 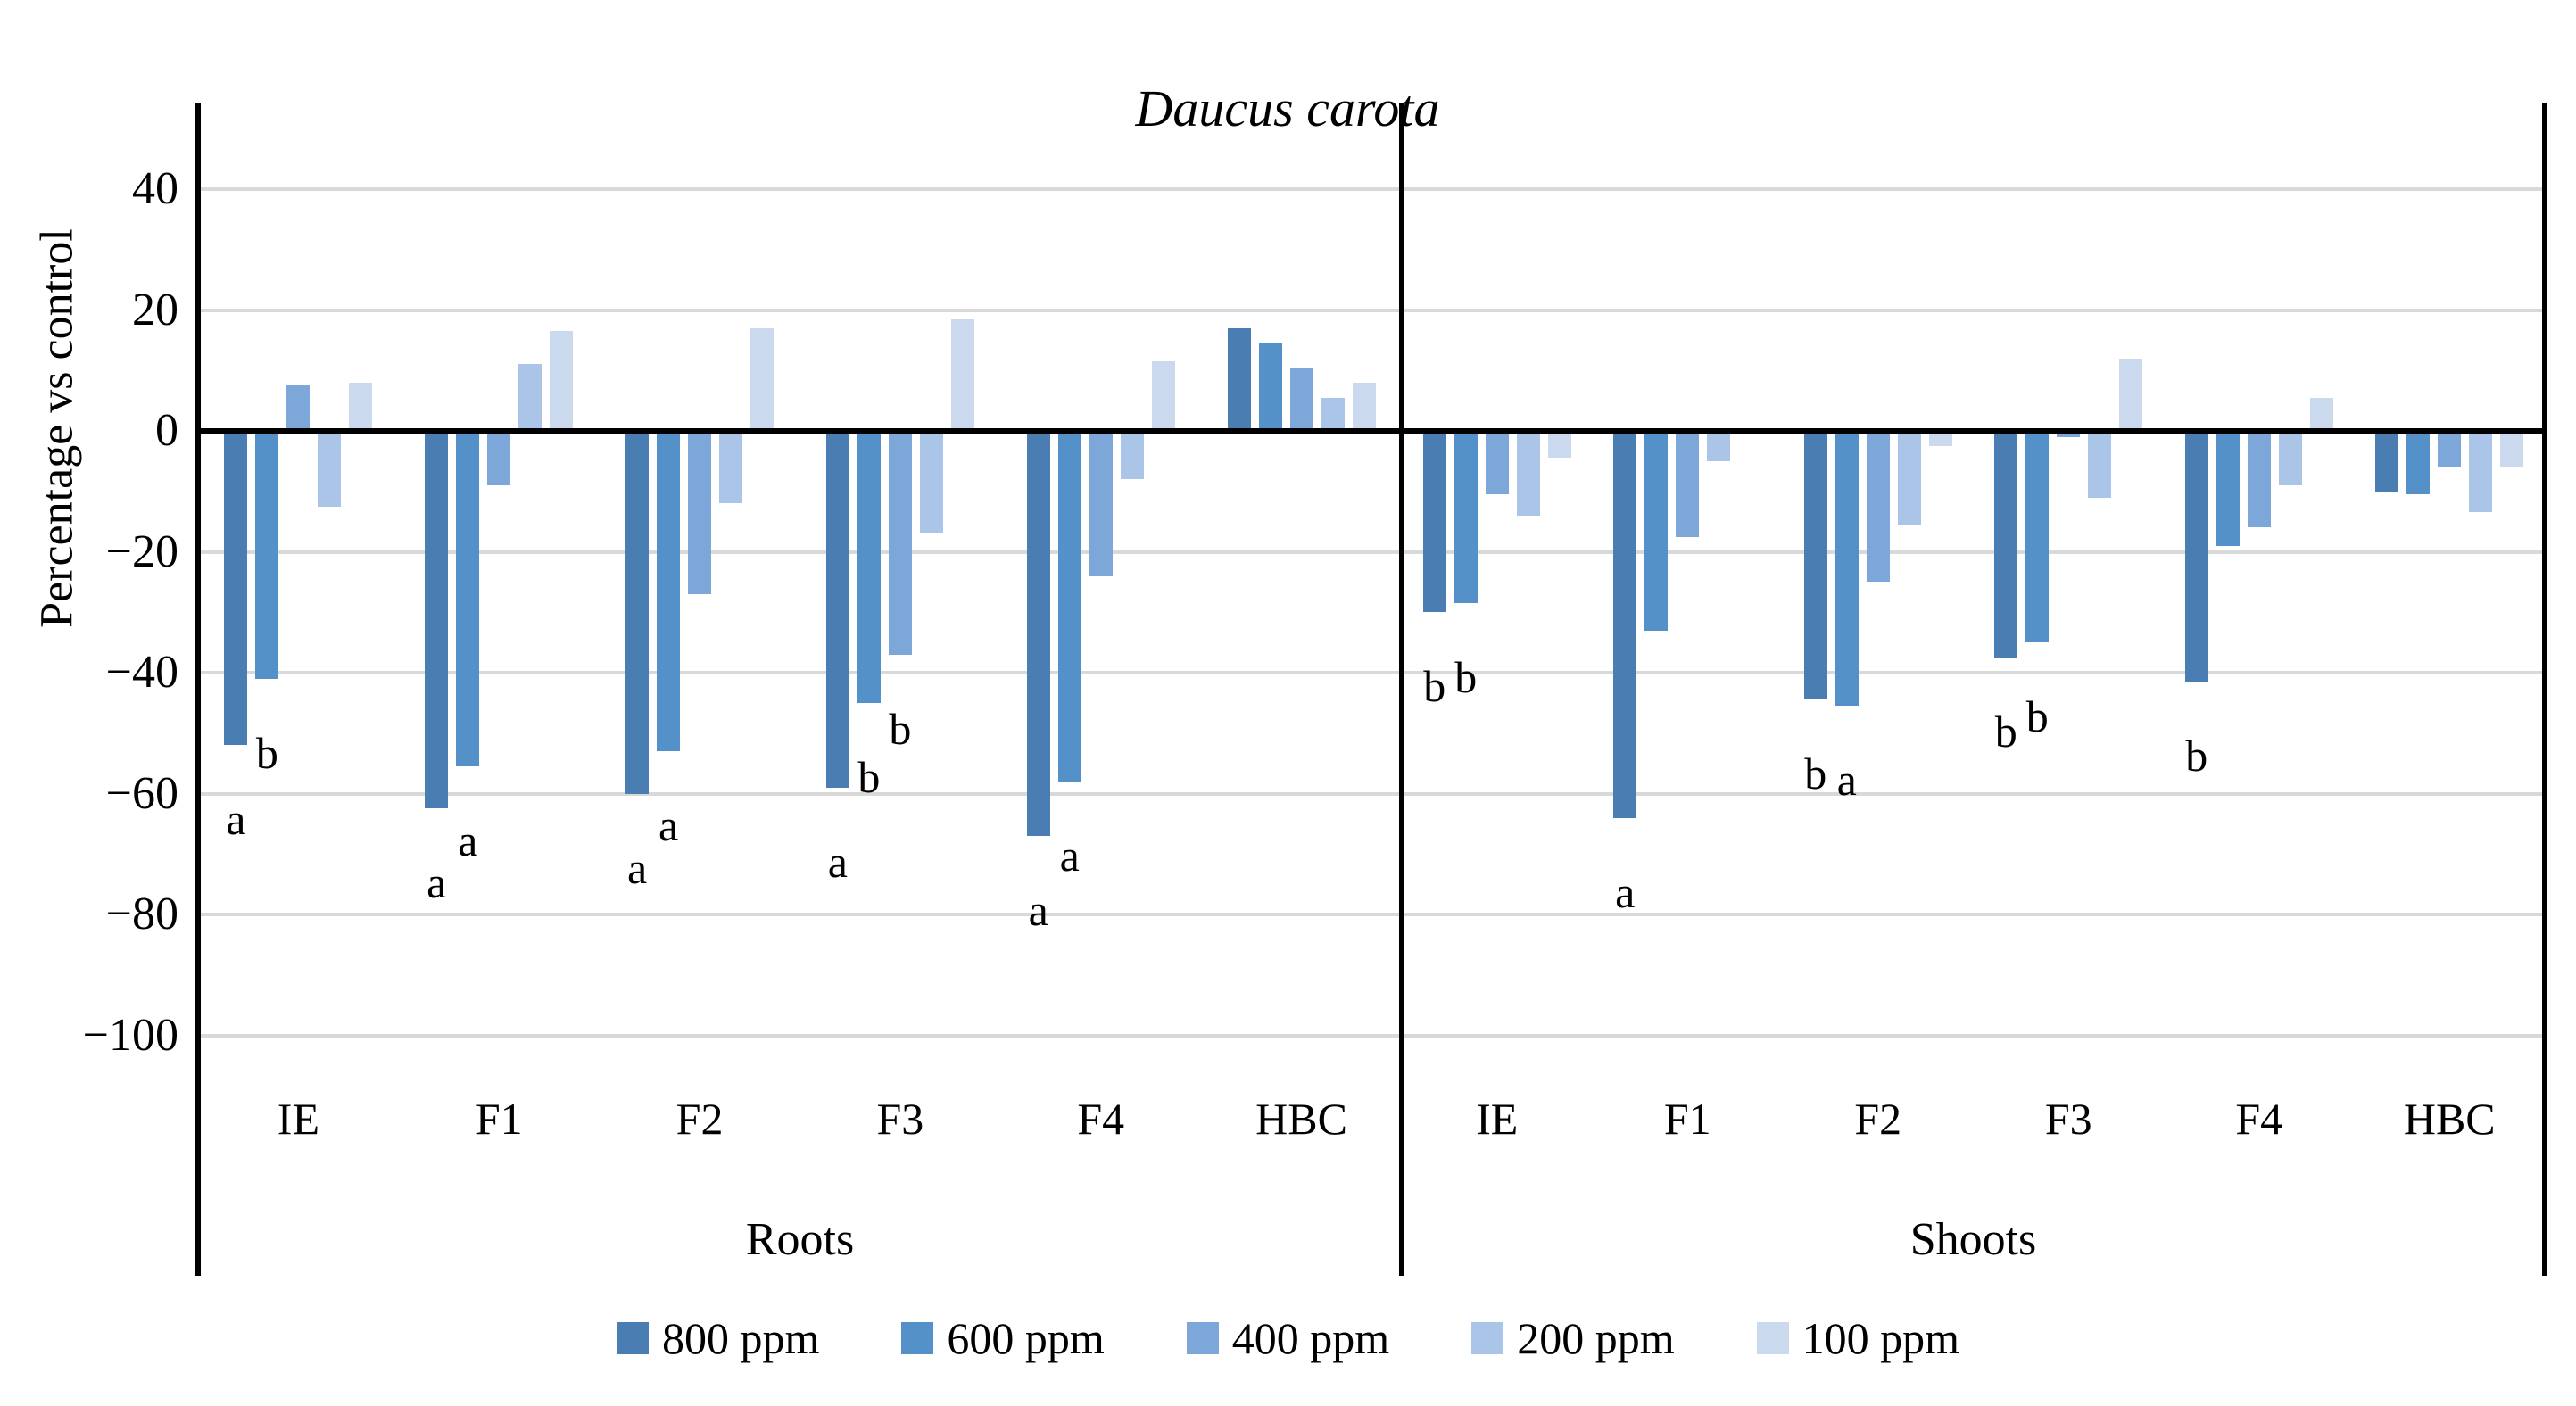 I want to click on x-category-label-roots-f2: F2, so click(x=699, y=1119).